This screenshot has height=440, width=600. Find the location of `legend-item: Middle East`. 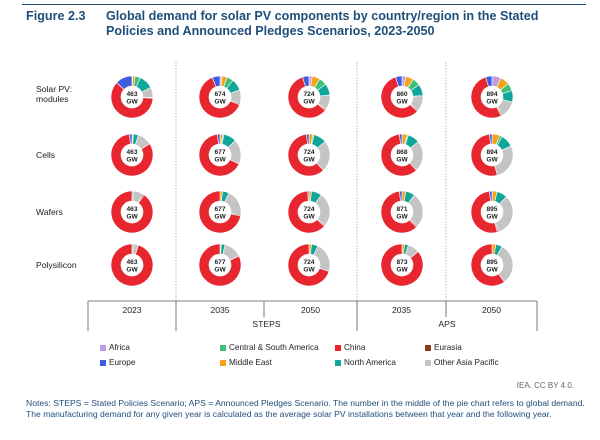

legend-item: Middle East is located at coordinates (246, 362).